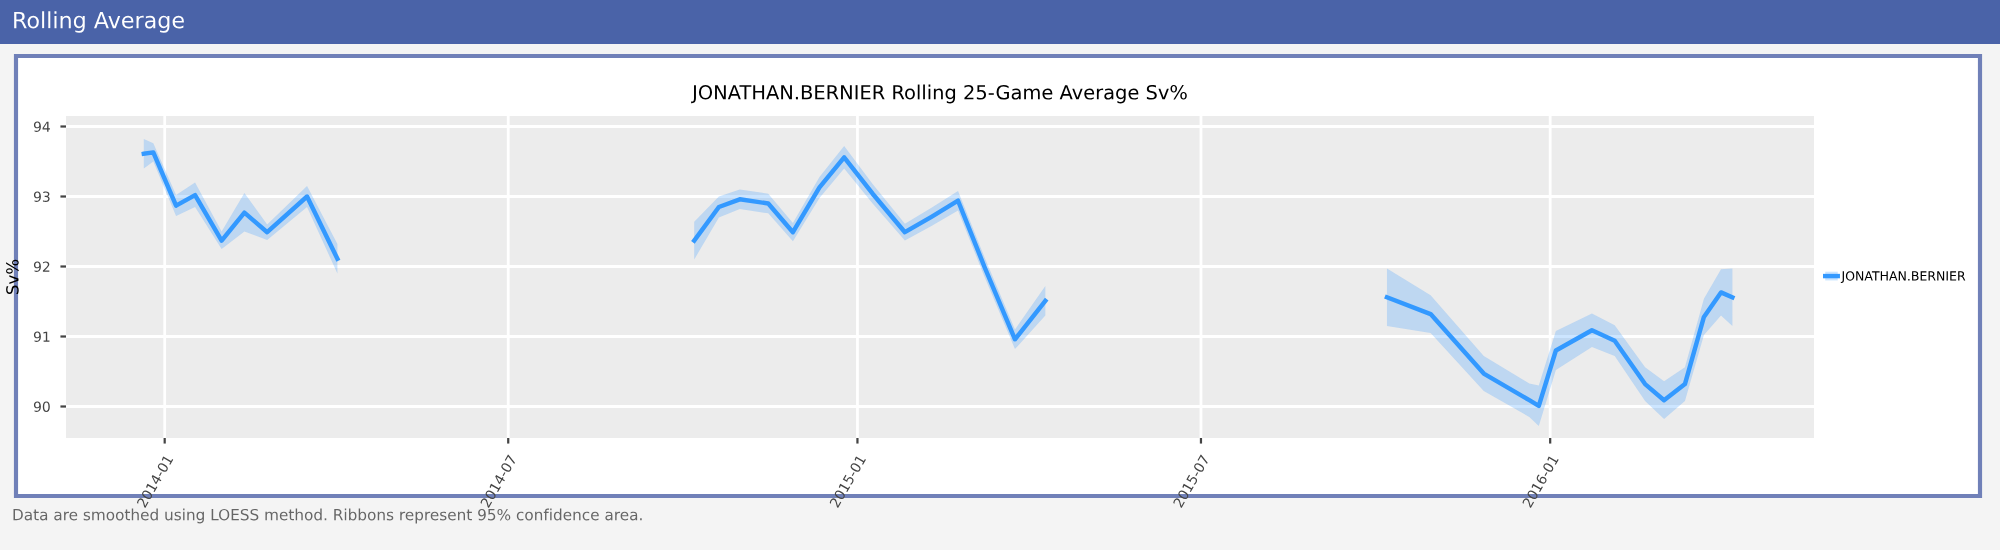 This screenshot has width=2000, height=550. What do you see at coordinates (939, 94) in the screenshot?
I see `chart-title: JONATHAN.BERNIER Rolling 25-Game Average Sv%` at bounding box center [939, 94].